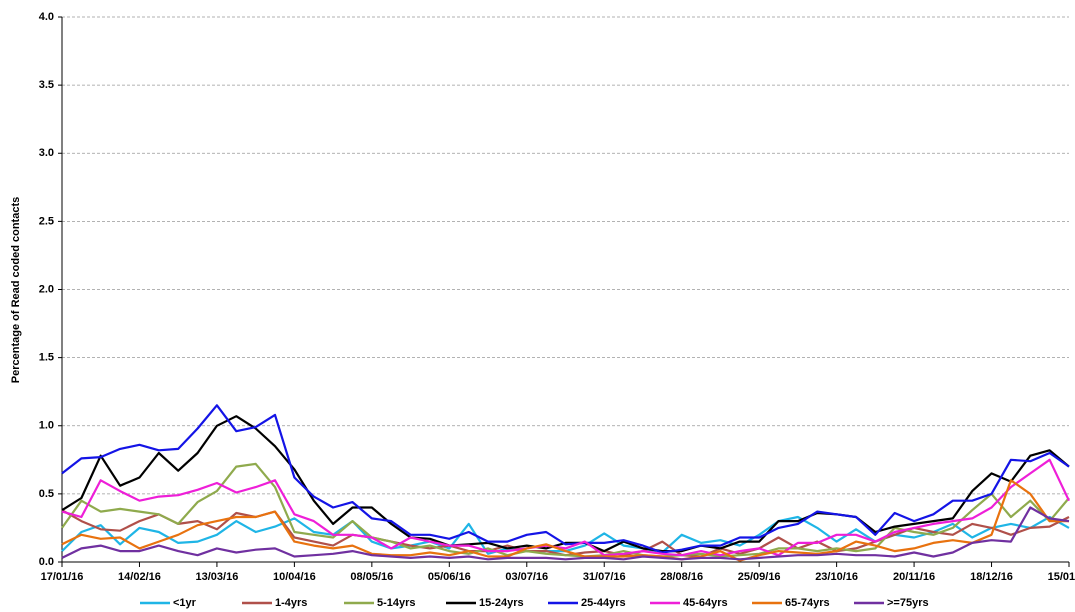  Describe the element at coordinates (46, 358) in the screenshot. I see `y-tick-label: 1.5` at that location.